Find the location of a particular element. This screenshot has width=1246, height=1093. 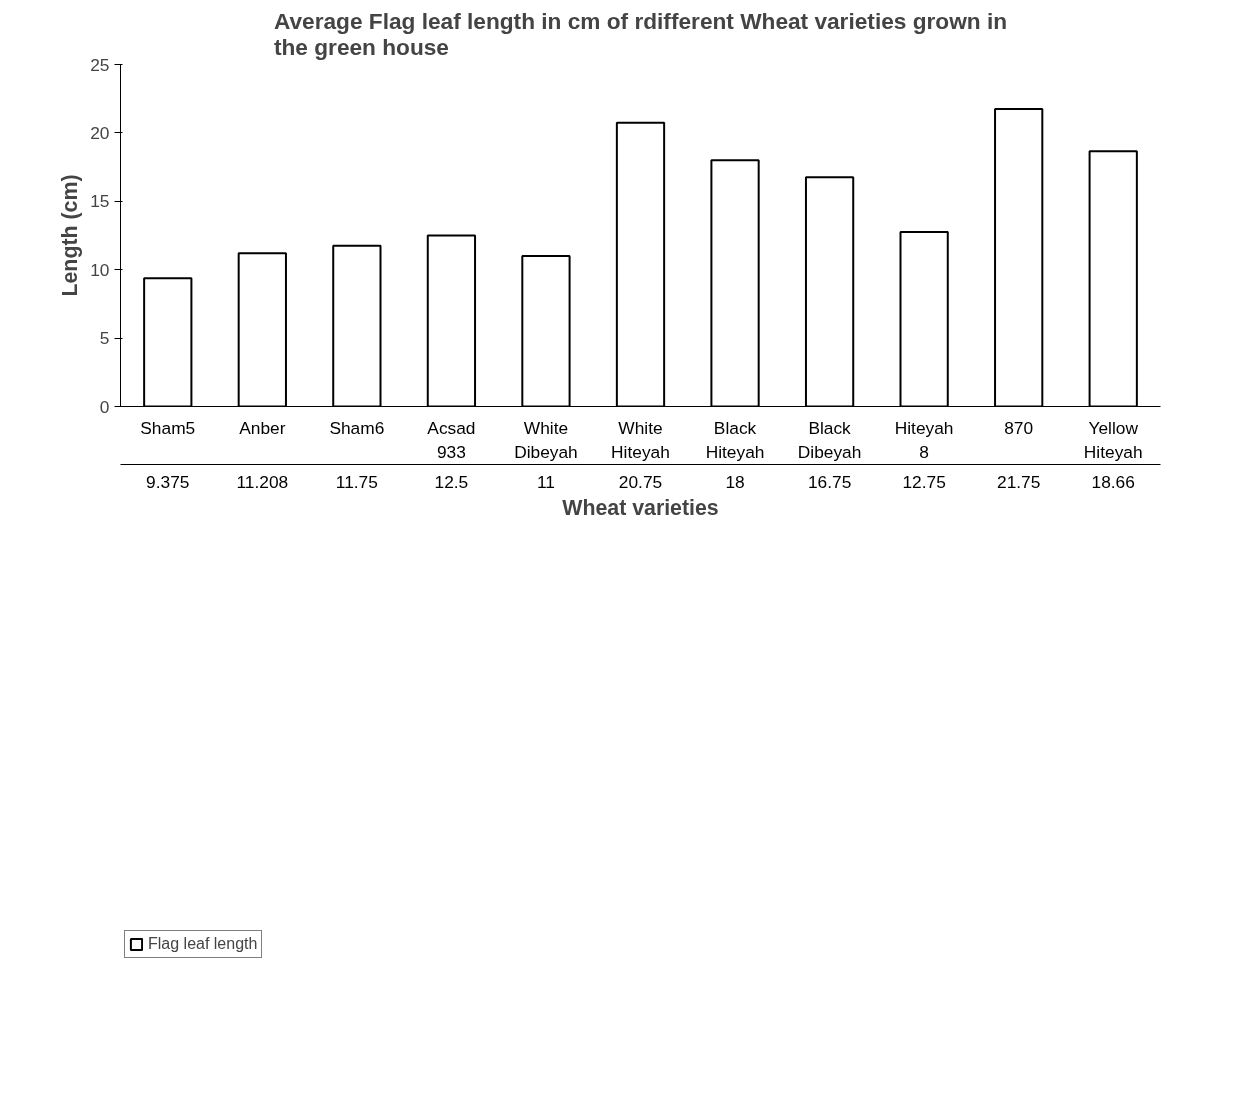

y-axis-title: Length (cm) is located at coordinates (70, 235).